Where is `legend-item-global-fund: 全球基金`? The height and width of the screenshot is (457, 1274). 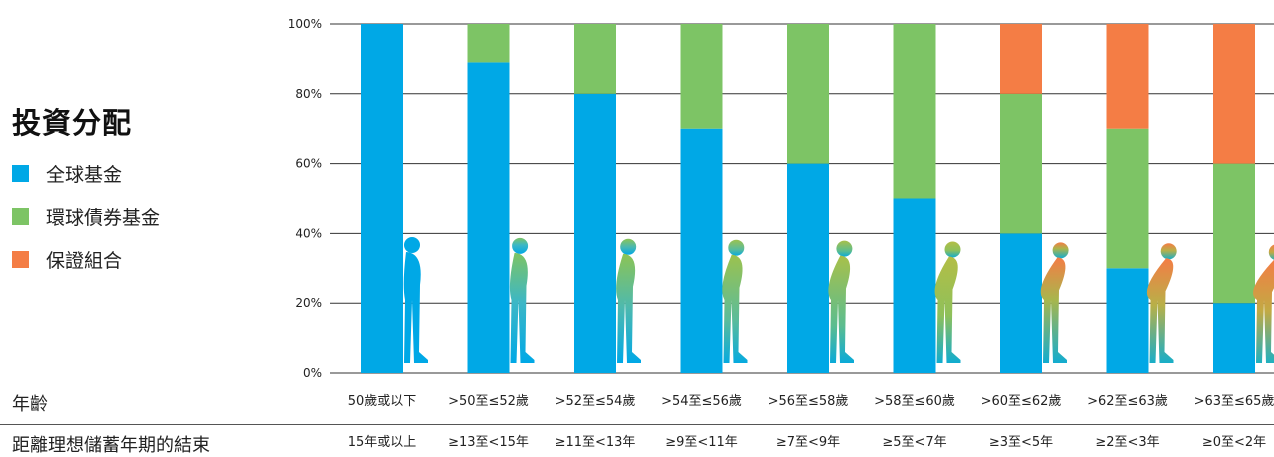 legend-item-global-fund: 全球基金 is located at coordinates (86, 173).